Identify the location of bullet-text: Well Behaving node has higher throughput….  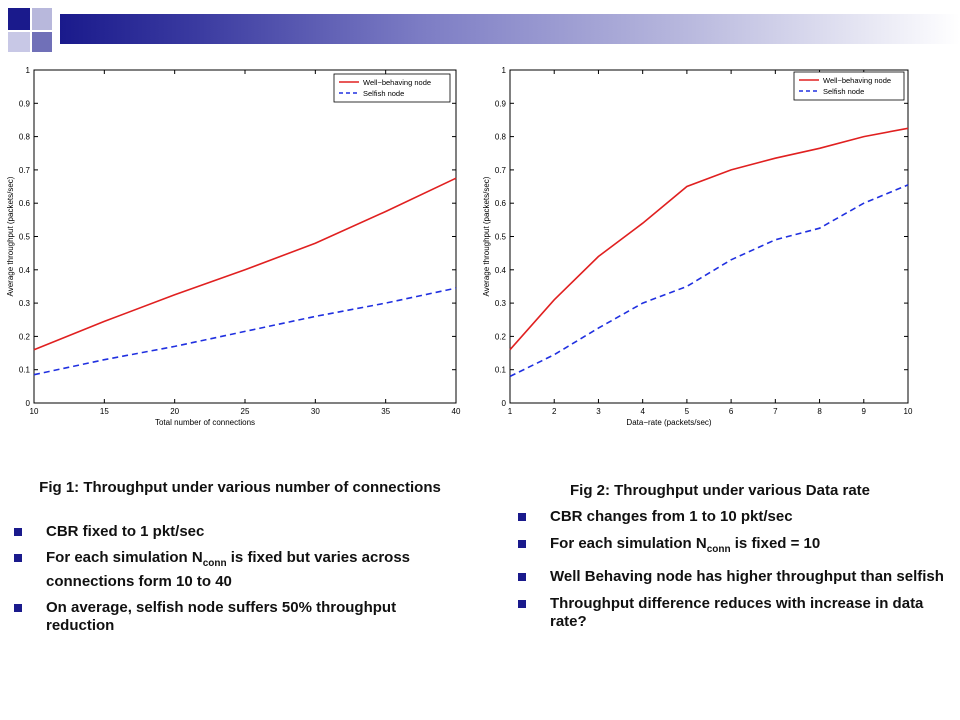
(747, 576).